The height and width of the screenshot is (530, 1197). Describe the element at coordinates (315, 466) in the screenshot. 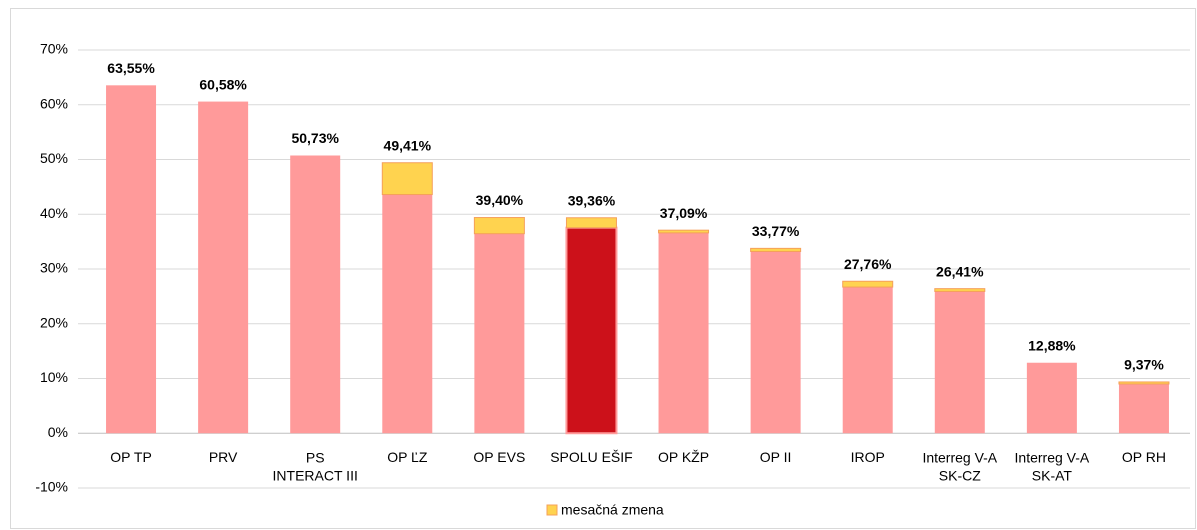

I see `x-tick-label: PS INTERACT III` at that location.